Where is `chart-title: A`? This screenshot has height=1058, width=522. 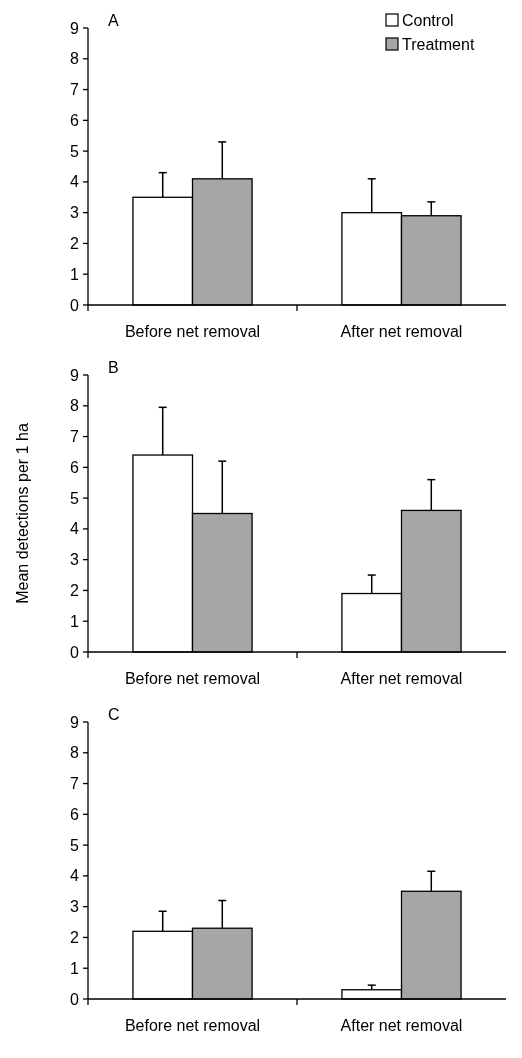
chart-title: A is located at coordinates (113, 20).